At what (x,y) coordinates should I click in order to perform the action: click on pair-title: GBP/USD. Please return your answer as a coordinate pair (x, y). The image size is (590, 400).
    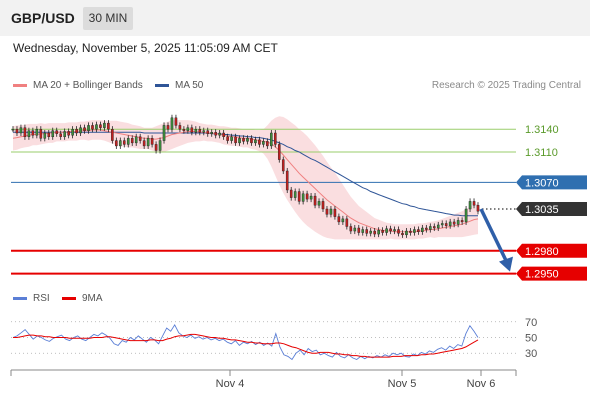
    Looking at the image, I should click on (43, 18).